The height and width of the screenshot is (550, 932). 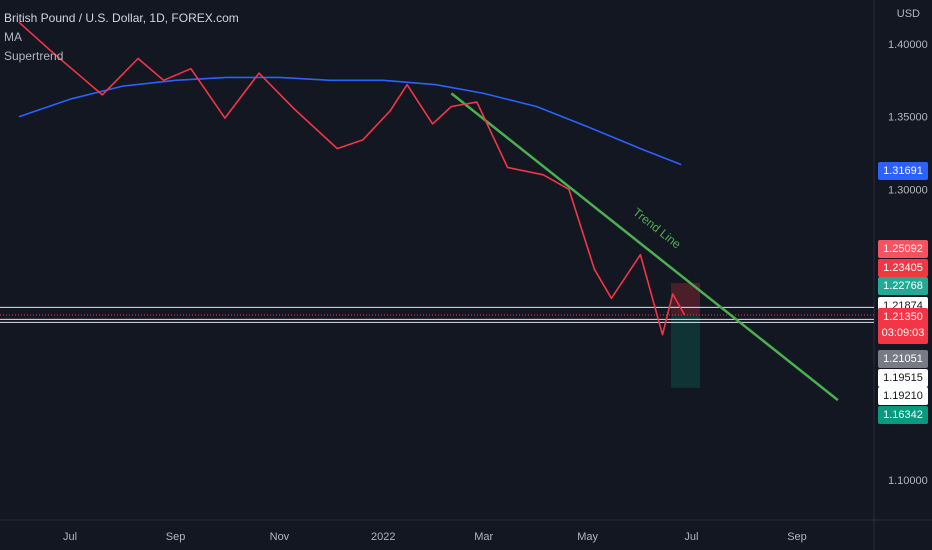 I want to click on price-axis-label-value: 1.19210, so click(x=903, y=396).